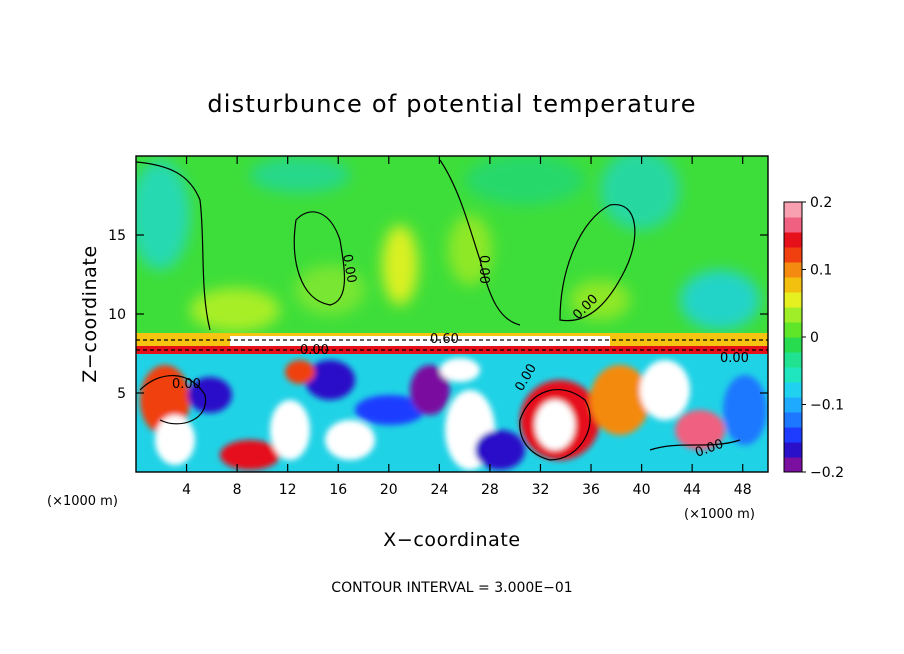  Describe the element at coordinates (338, 490) in the screenshot. I see `x-tick-label: 16` at that location.